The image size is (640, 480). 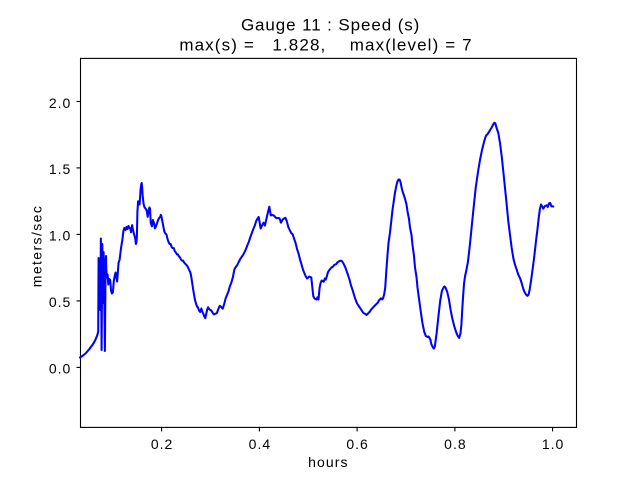 I want to click on svg-text: Gauge 11 : Speed (s), so click(x=330, y=24).